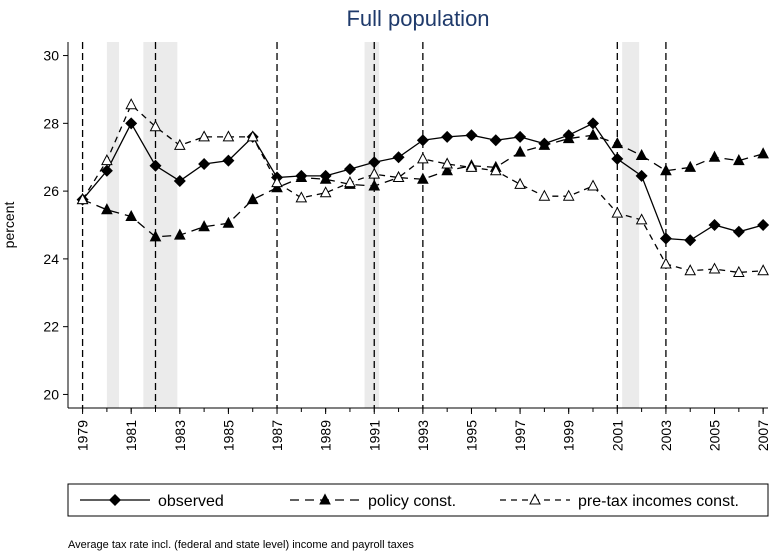 The width and height of the screenshot is (770, 554). What do you see at coordinates (51, 123) in the screenshot?
I see `y-tick-label: 28` at bounding box center [51, 123].